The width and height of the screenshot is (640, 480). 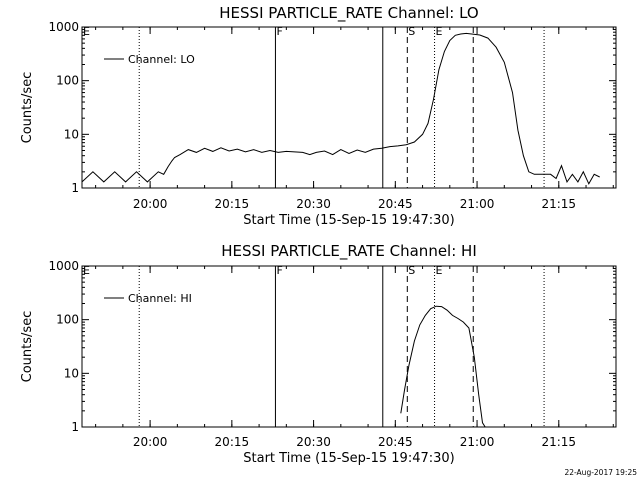 I want to click on chart-title: HESSI PARTICLE_RATE Channel: LO, so click(x=348, y=13).